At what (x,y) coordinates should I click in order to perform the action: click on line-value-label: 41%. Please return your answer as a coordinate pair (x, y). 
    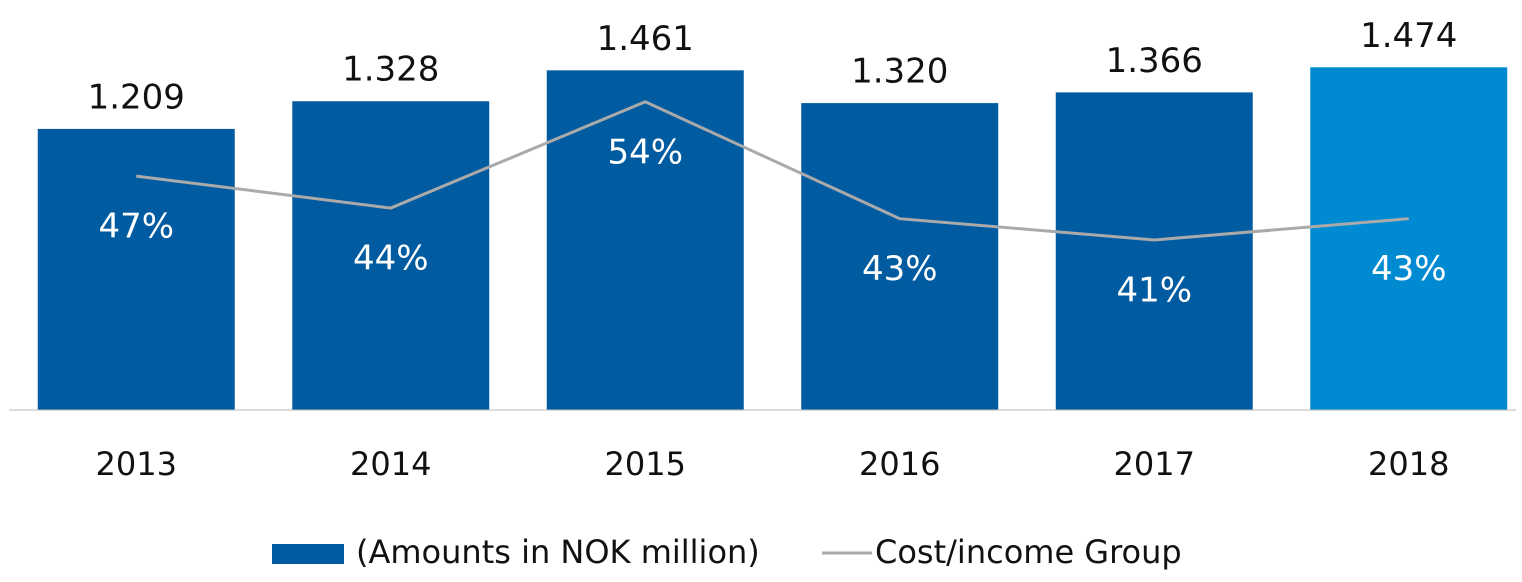
    Looking at the image, I should click on (1154, 290).